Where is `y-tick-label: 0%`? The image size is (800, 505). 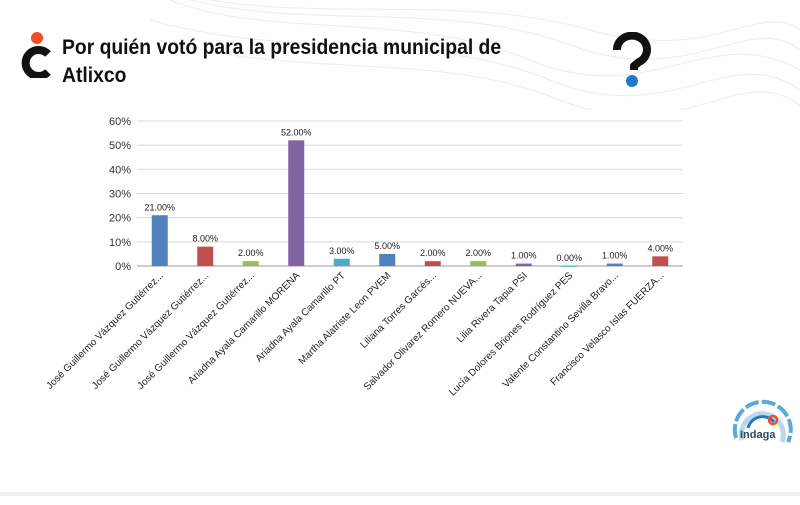
y-tick-label: 0% is located at coordinates (123, 267).